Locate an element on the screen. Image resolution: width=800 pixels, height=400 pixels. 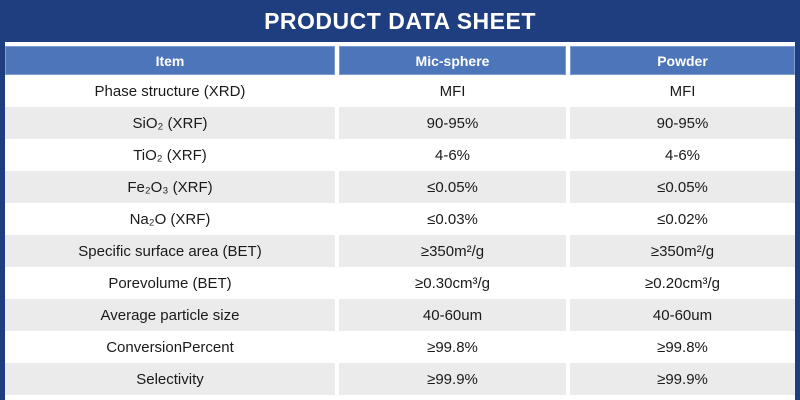
item-cell: ConversionPercent is located at coordinates (170, 347).